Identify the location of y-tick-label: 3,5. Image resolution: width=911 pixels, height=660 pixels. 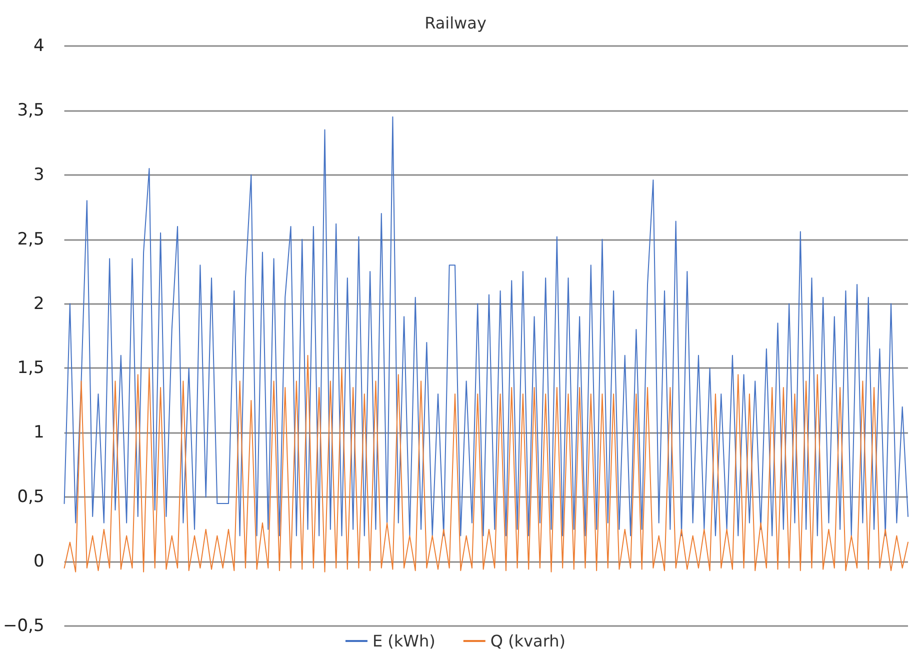
(30, 110).